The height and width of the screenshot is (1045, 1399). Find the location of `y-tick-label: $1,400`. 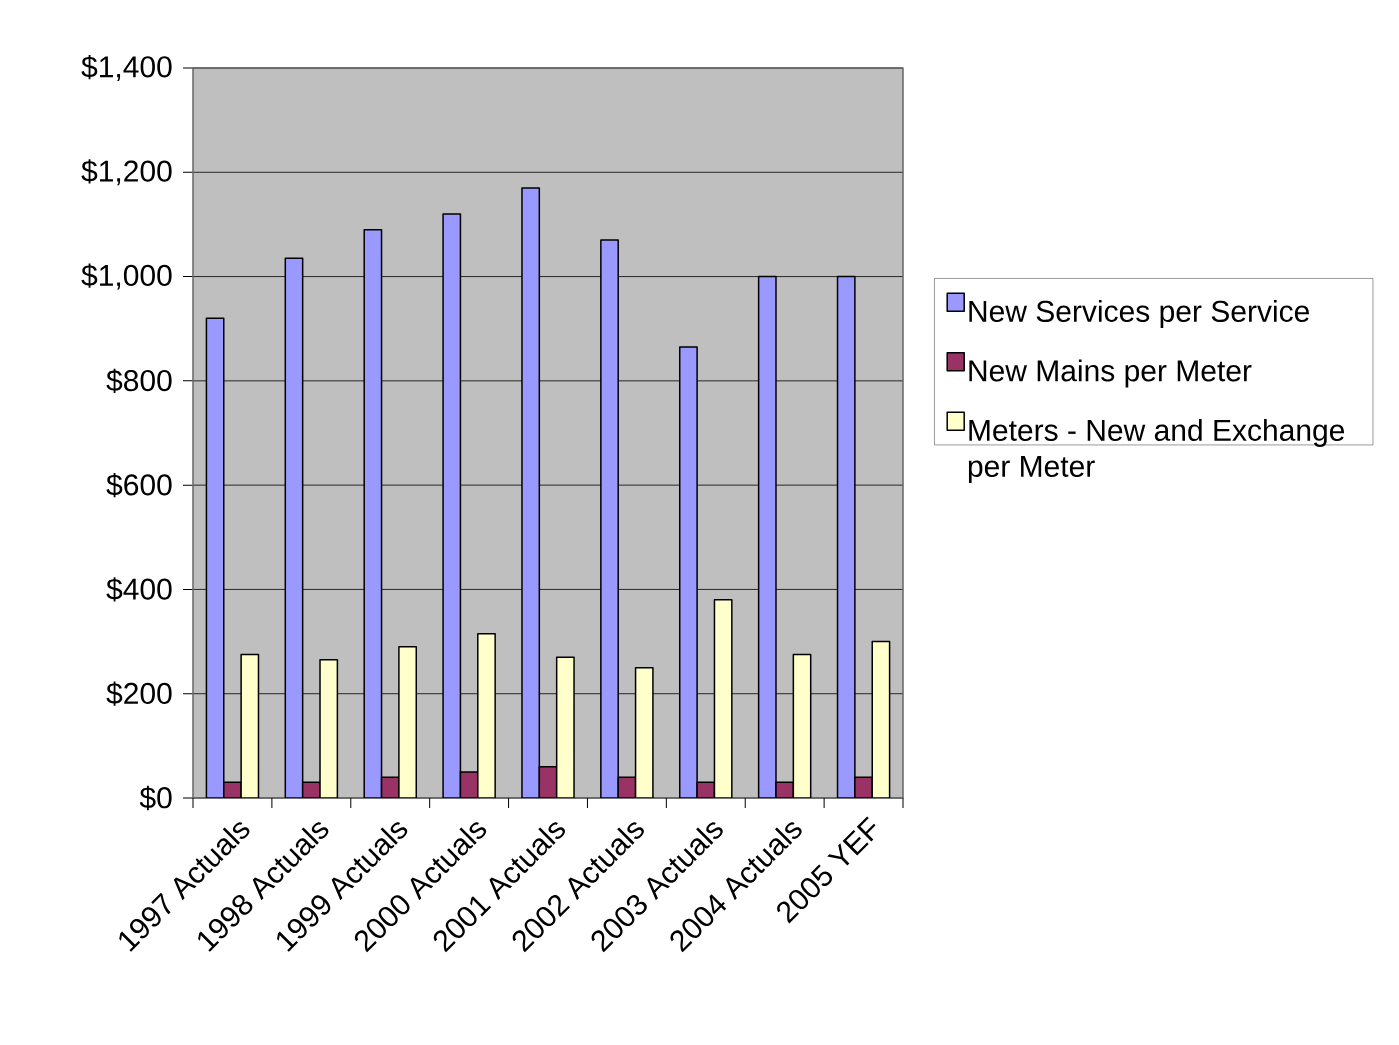

y-tick-label: $1,400 is located at coordinates (126, 68).